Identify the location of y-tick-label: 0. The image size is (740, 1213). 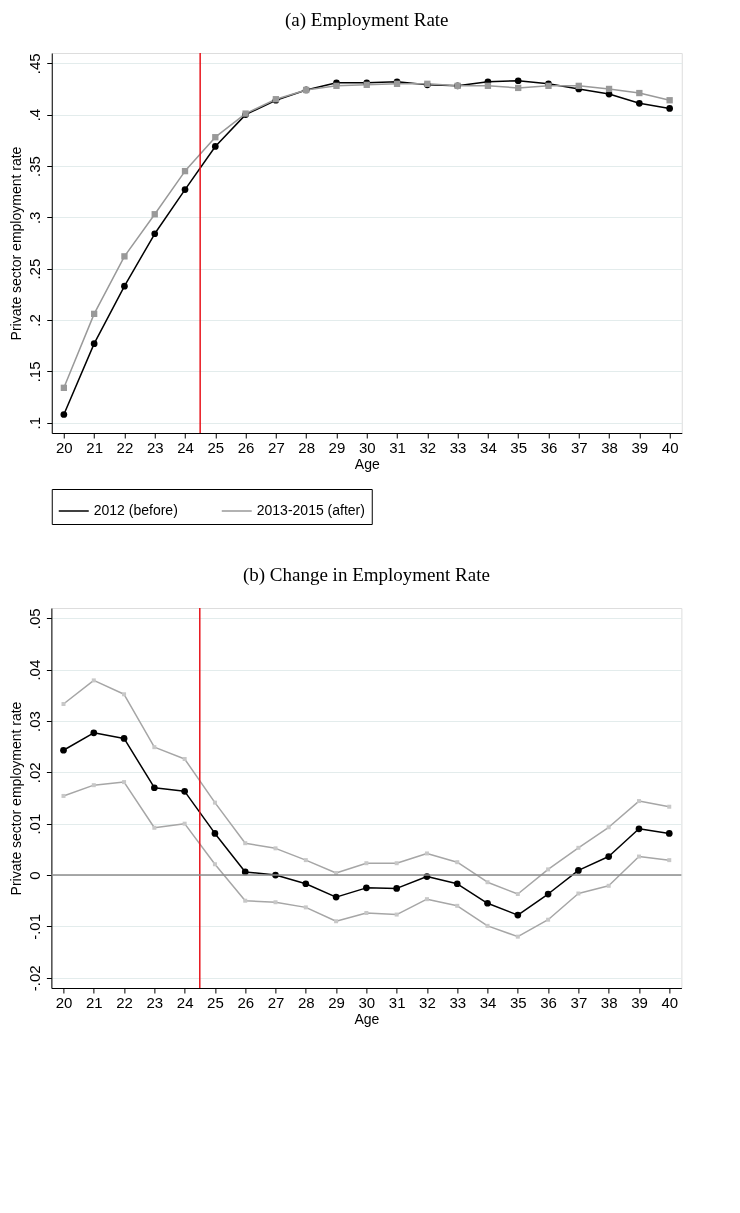
(34, 875).